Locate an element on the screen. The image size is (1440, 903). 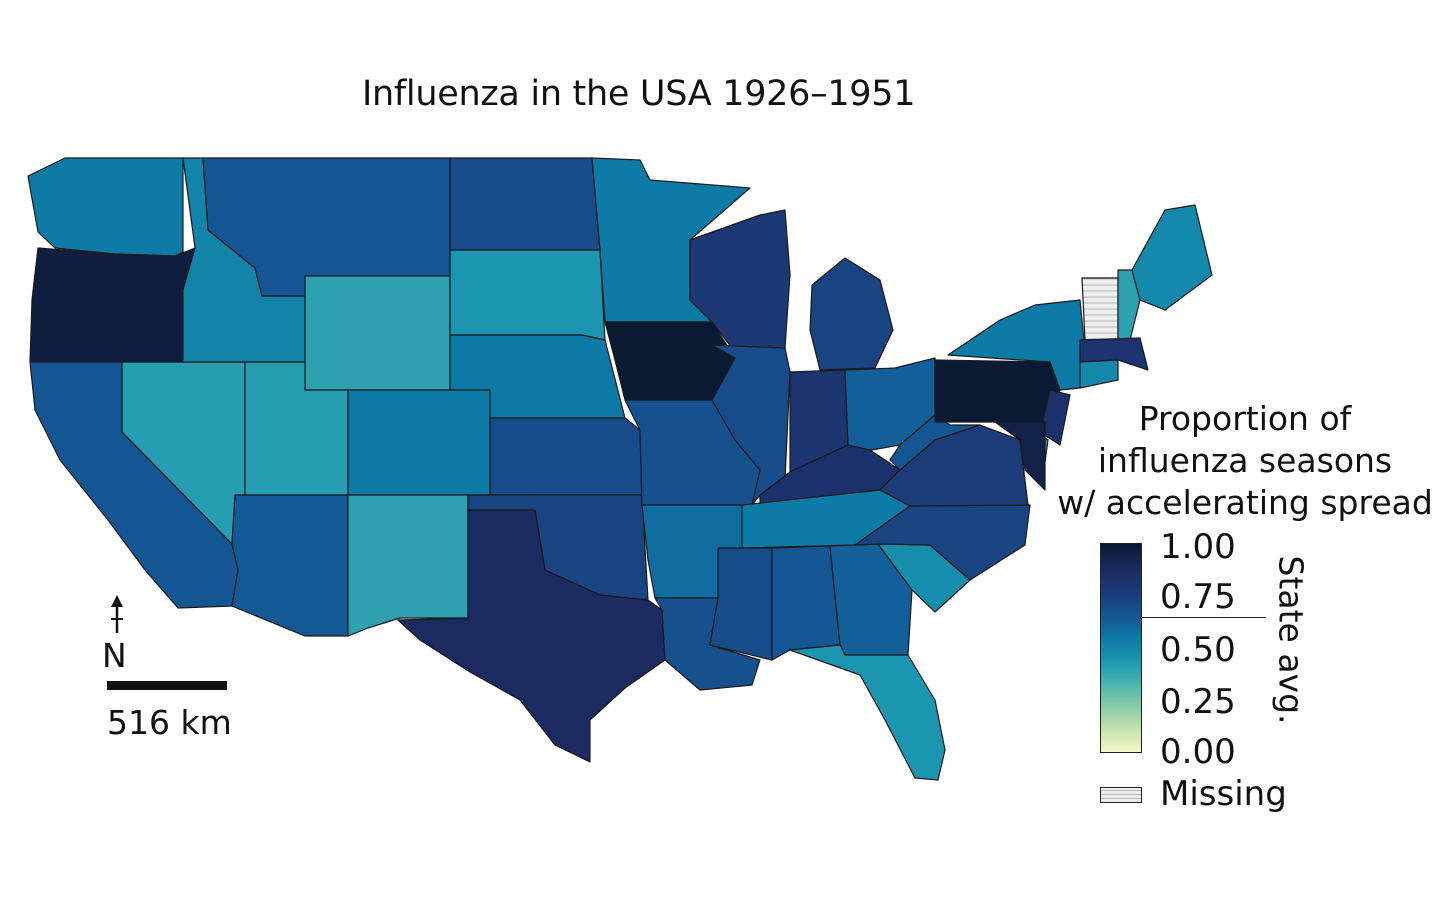
state-IA is located at coordinates (670, 361).